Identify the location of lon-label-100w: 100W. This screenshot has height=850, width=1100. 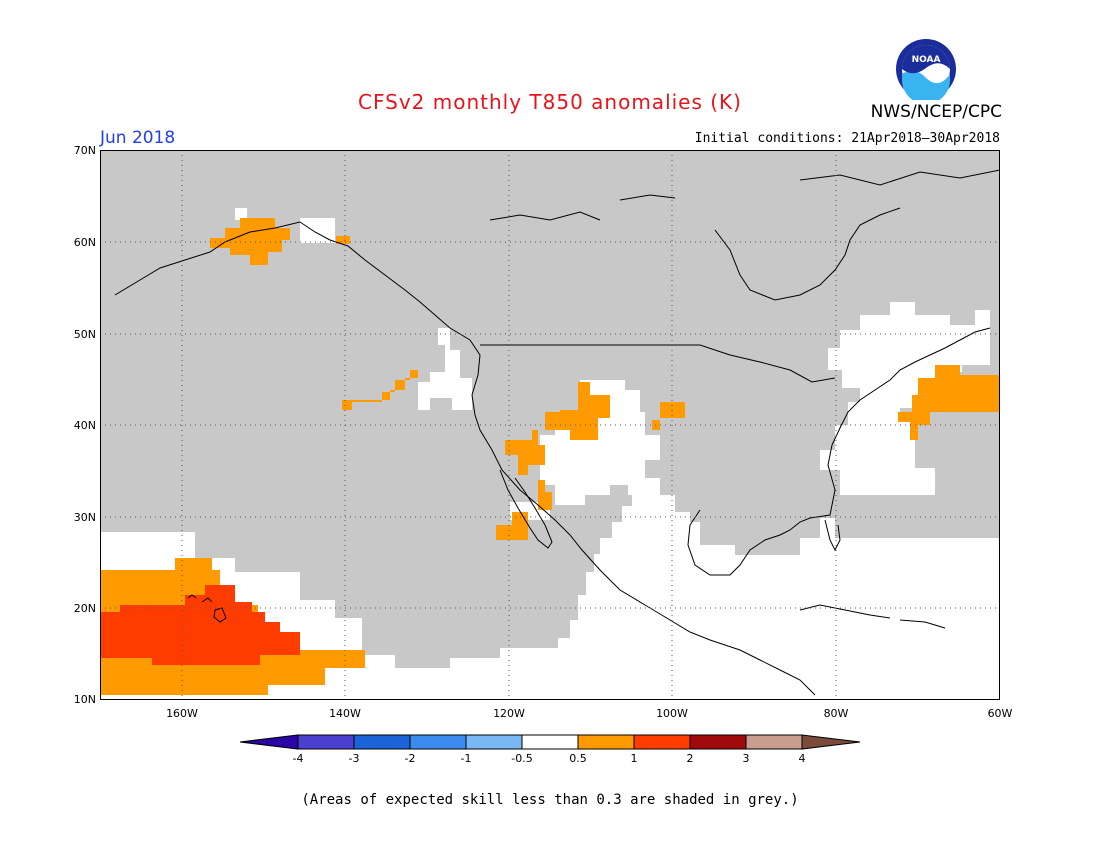
(672, 713).